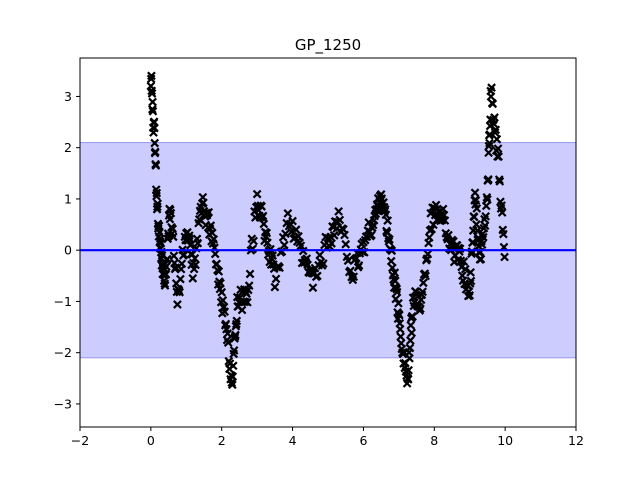  Describe the element at coordinates (68, 147) in the screenshot. I see `y-tick-label: 2` at that location.